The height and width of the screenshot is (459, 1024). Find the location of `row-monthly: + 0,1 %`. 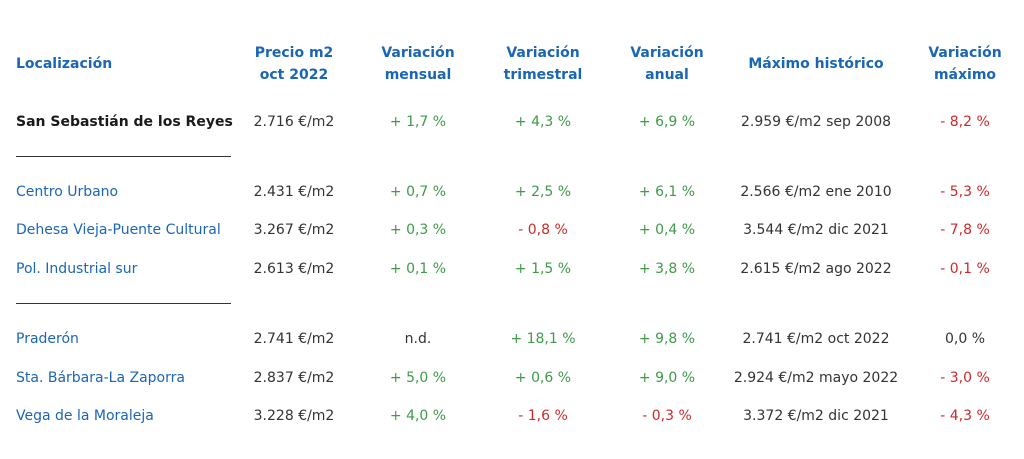

row-monthly: + 0,1 % is located at coordinates (418, 269).